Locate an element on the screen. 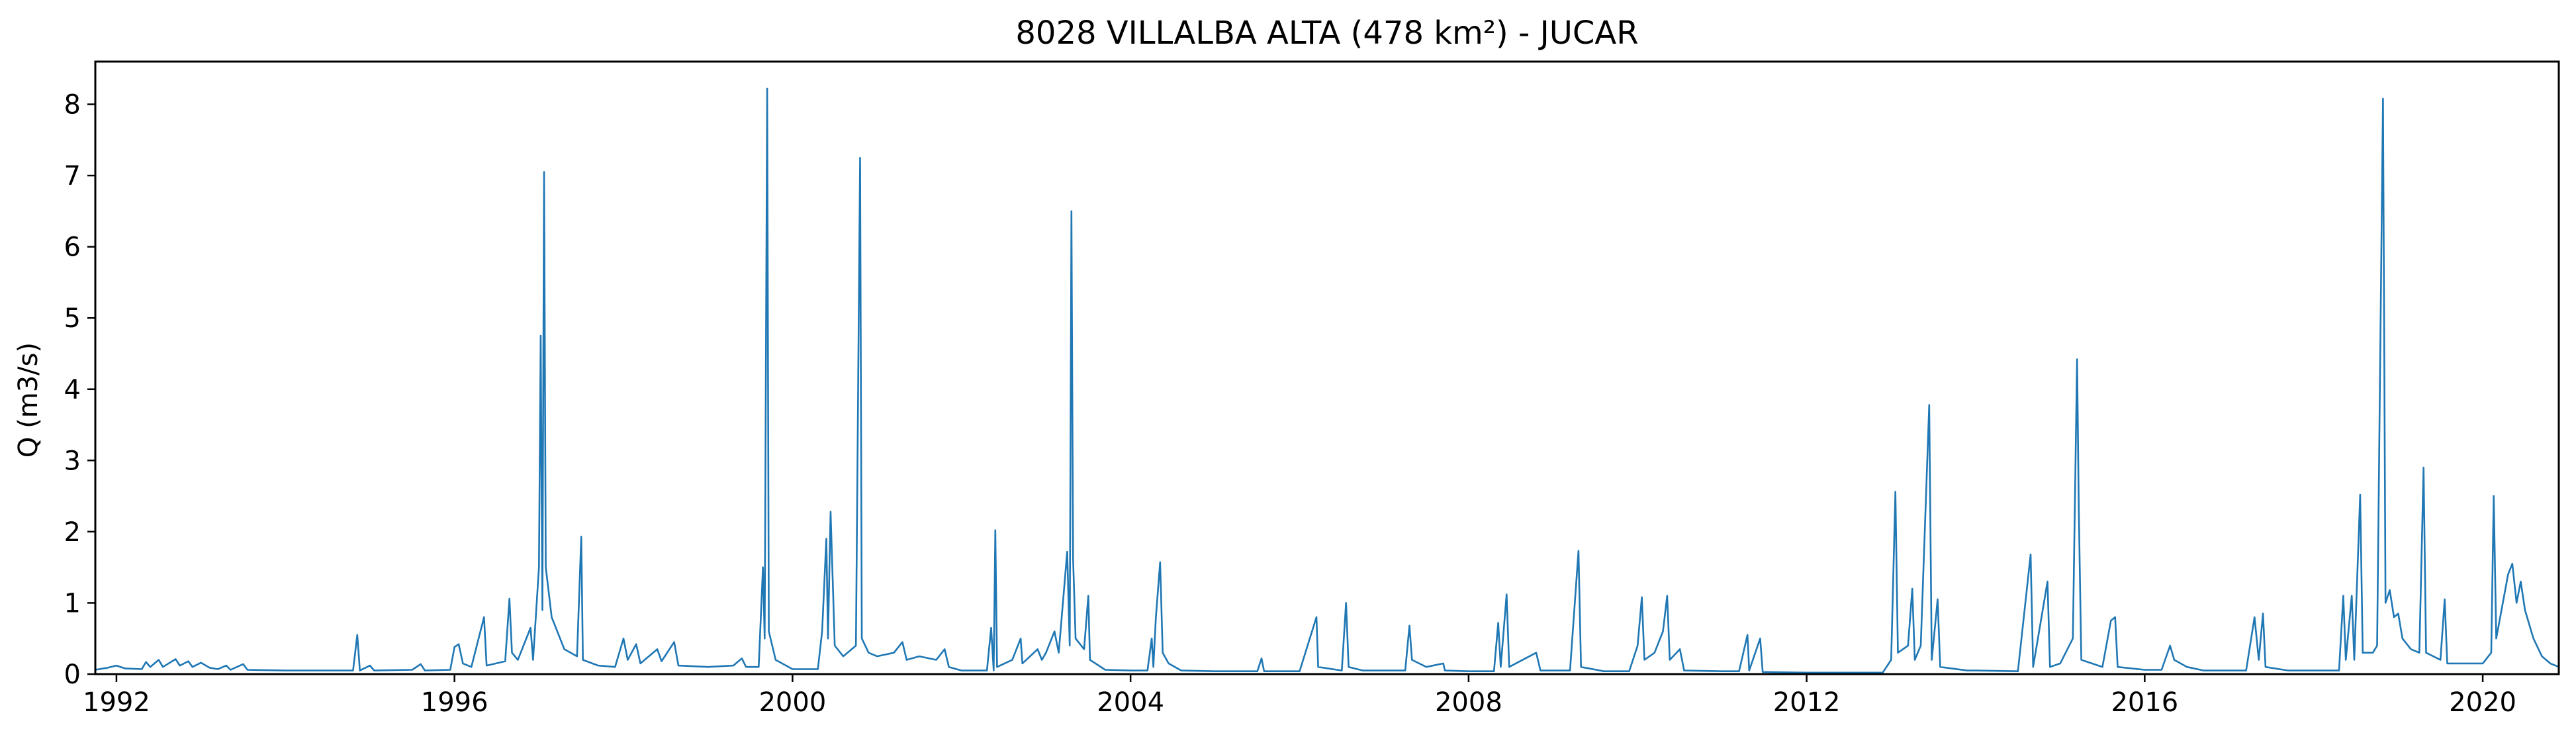  x-axis: 1992 1996 2000 2004 2008 2012 2016 2020 is located at coordinates (1299, 696).